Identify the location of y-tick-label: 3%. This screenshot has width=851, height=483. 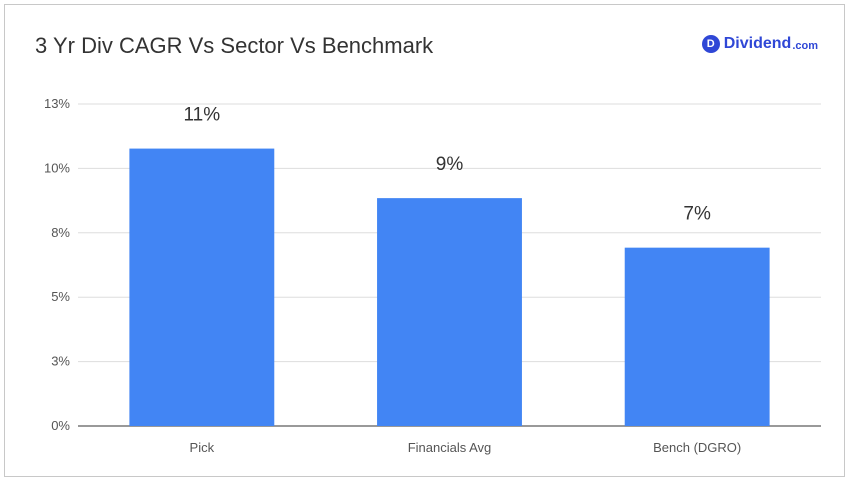
(60, 361).